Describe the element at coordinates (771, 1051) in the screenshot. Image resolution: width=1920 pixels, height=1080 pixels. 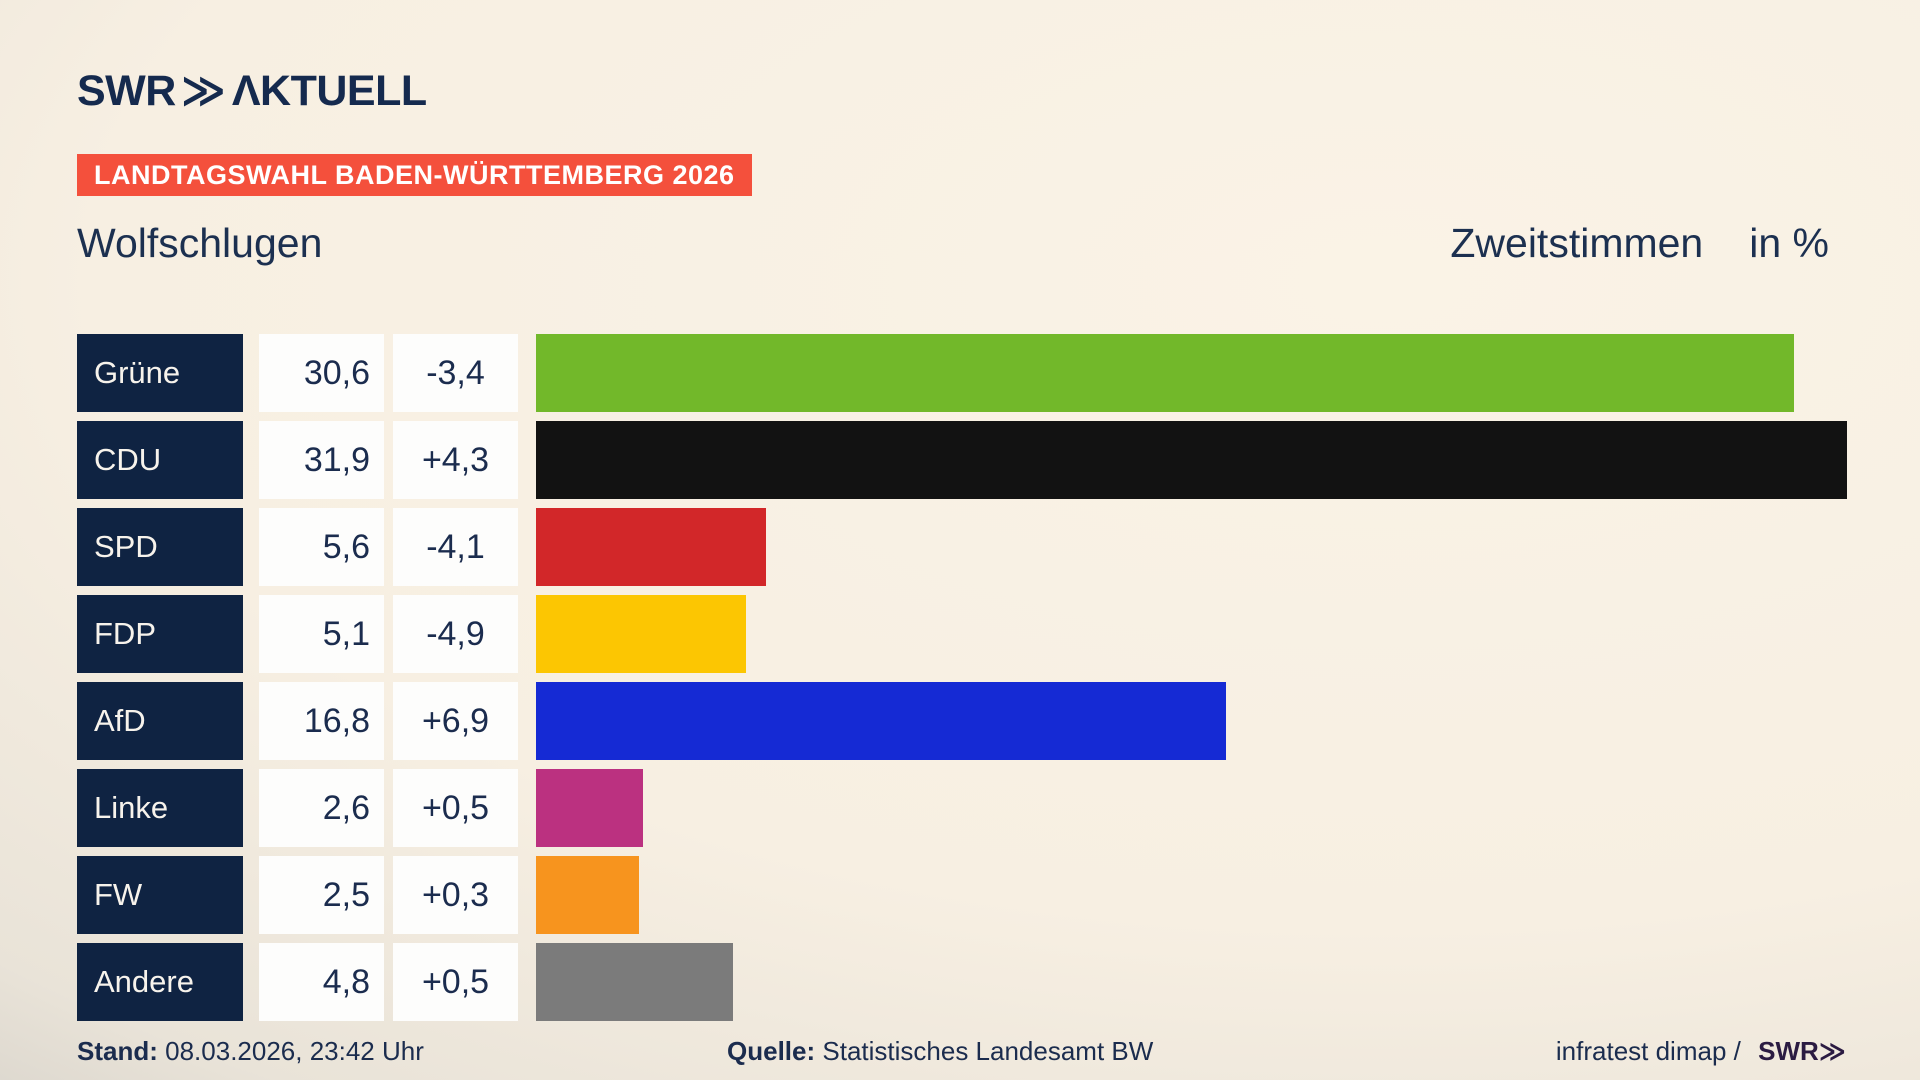
I see `source-label: Quelle:` at that location.